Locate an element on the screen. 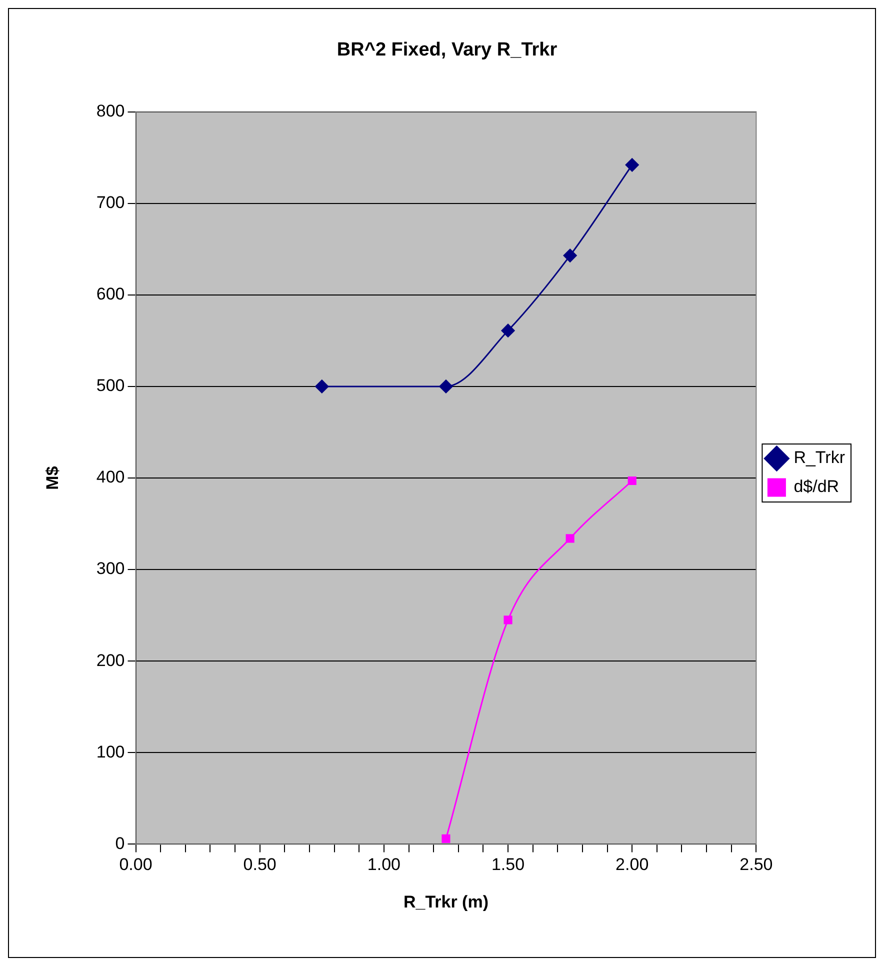 The height and width of the screenshot is (968, 886). y-tick-label: 200 is located at coordinates (110, 660).